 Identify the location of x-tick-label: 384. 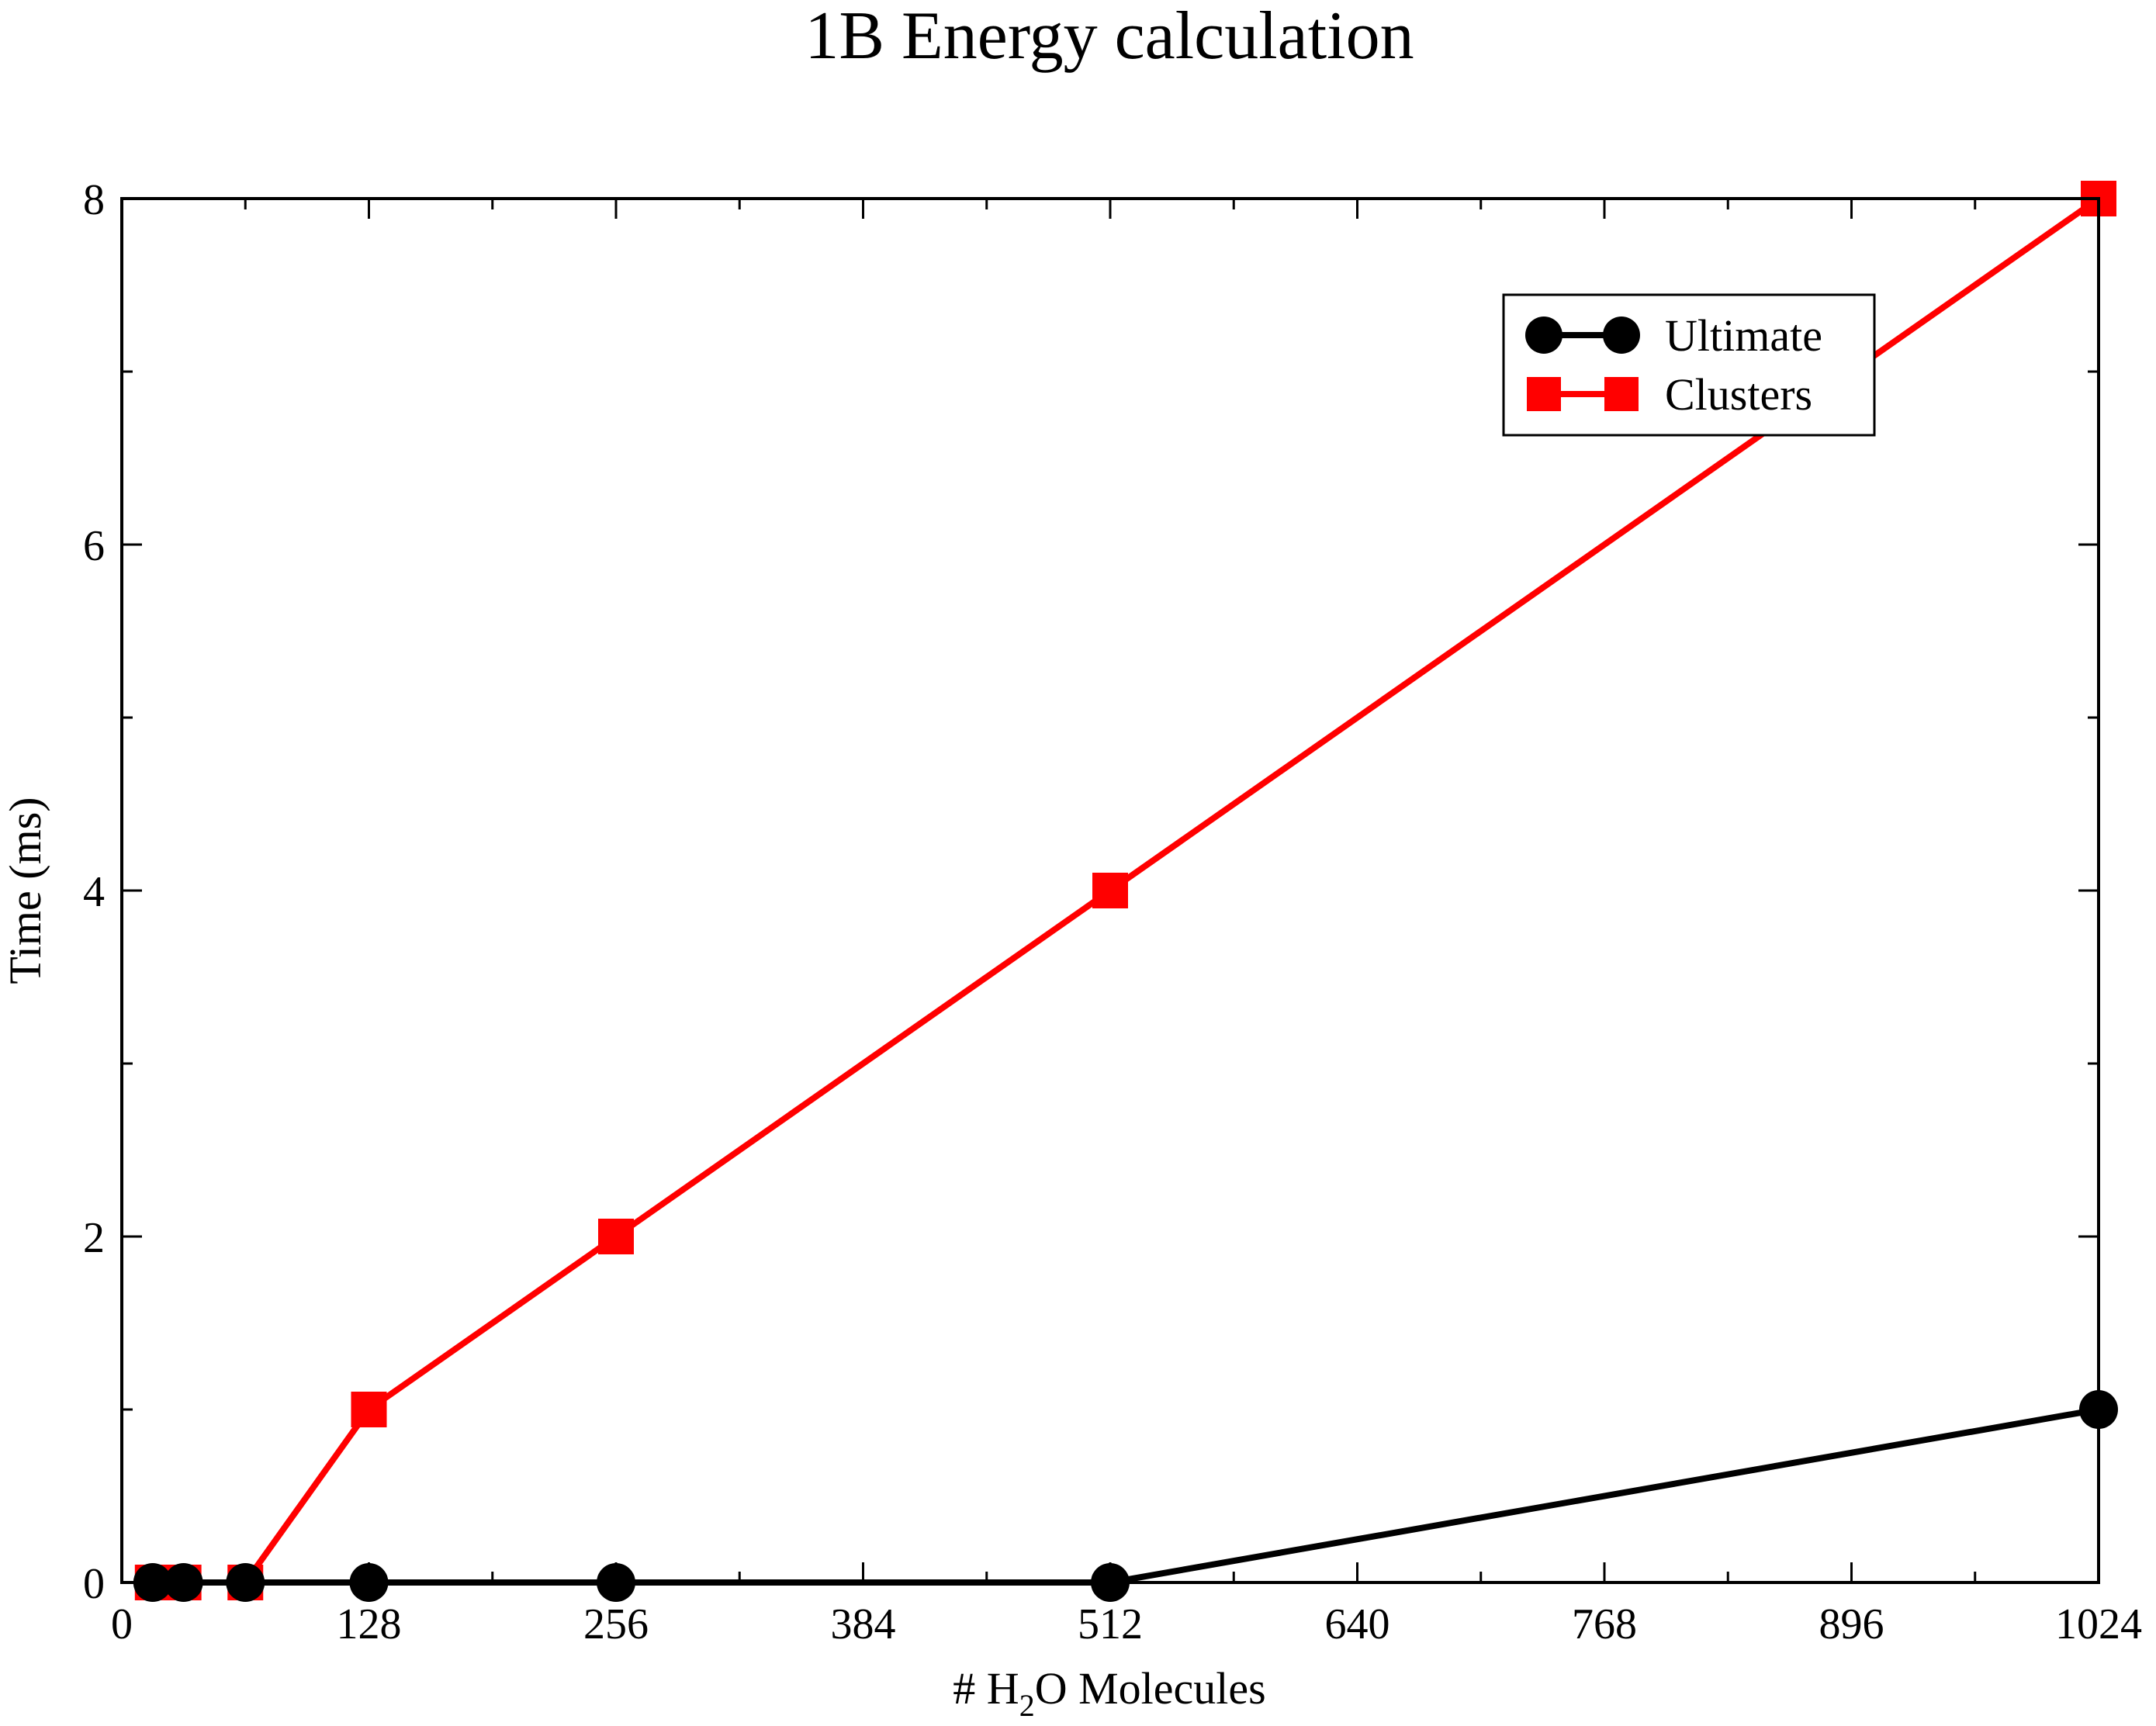
(863, 1624).